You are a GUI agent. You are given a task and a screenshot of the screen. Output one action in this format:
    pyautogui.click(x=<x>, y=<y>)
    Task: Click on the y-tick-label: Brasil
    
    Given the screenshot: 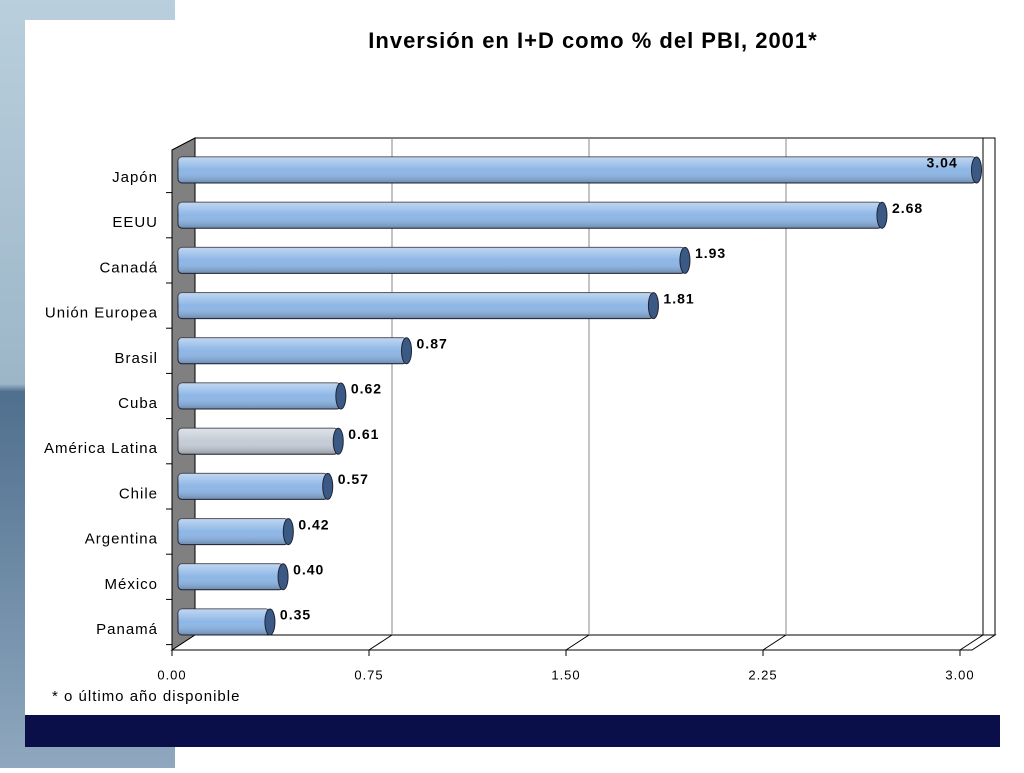 What is the action you would take?
    pyautogui.click(x=136, y=358)
    